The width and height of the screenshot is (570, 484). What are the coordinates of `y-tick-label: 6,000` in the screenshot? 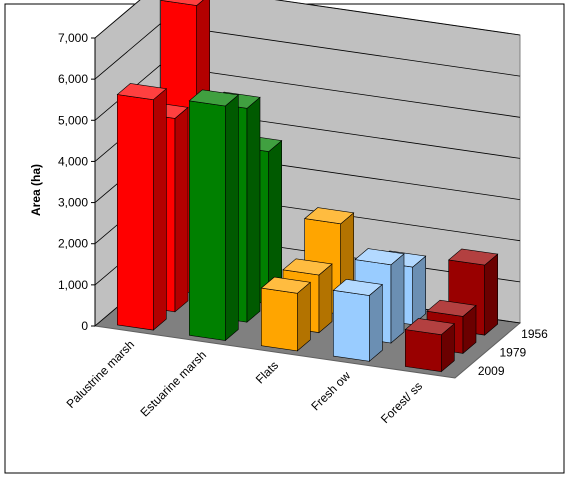 It's located at (73, 79).